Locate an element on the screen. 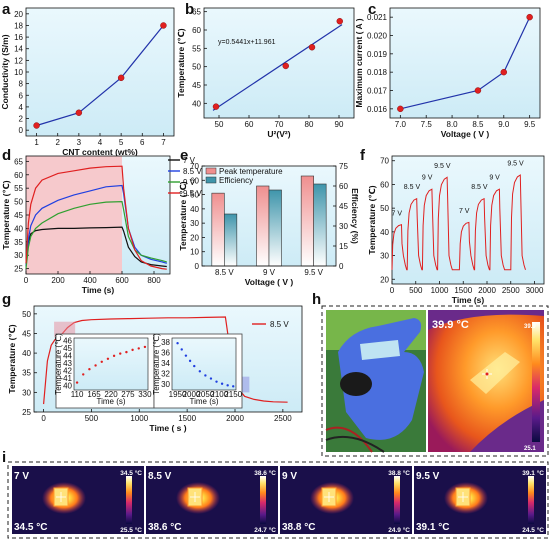  crosshair-icon is located at coordinates (487, 374).